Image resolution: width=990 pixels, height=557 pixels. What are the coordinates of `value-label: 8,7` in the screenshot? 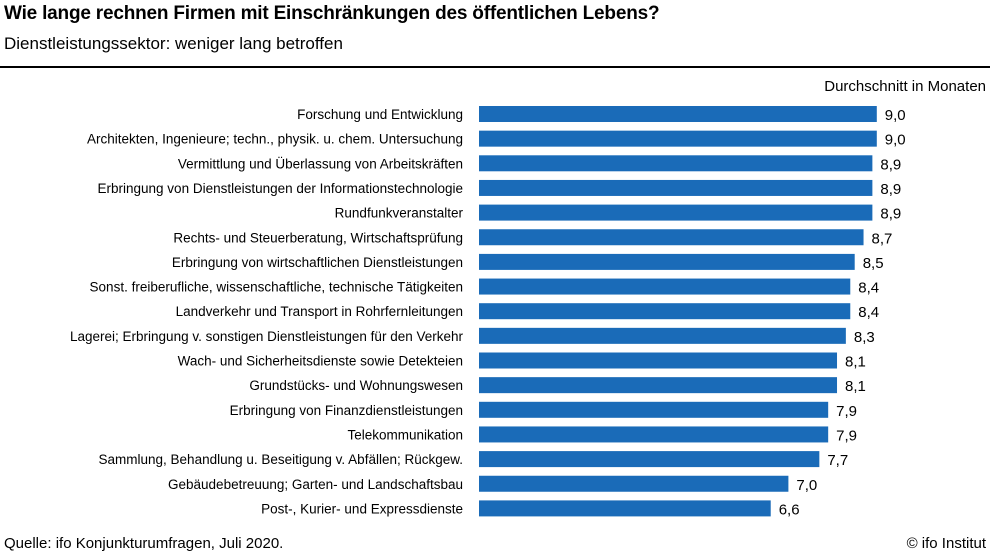 It's located at (882, 238).